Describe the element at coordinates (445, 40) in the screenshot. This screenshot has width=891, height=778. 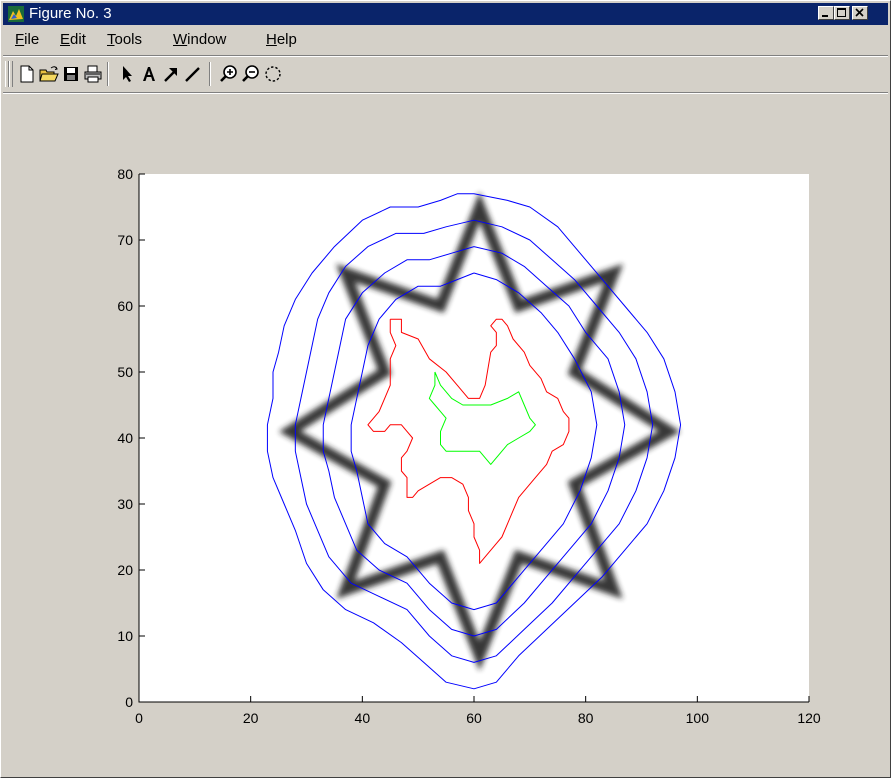
I see `menu-bar: File Edit Tools Window Help` at that location.